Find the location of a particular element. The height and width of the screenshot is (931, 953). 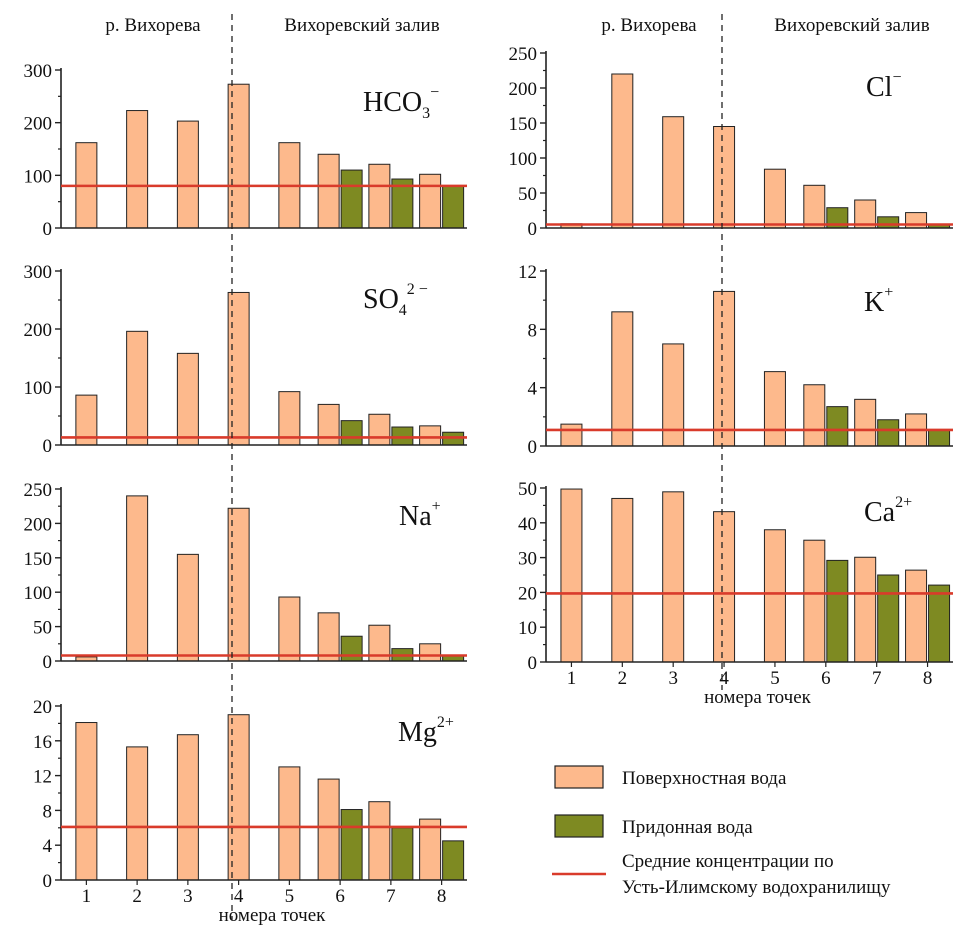

y-tick-label: 16 is located at coordinates (42, 742).